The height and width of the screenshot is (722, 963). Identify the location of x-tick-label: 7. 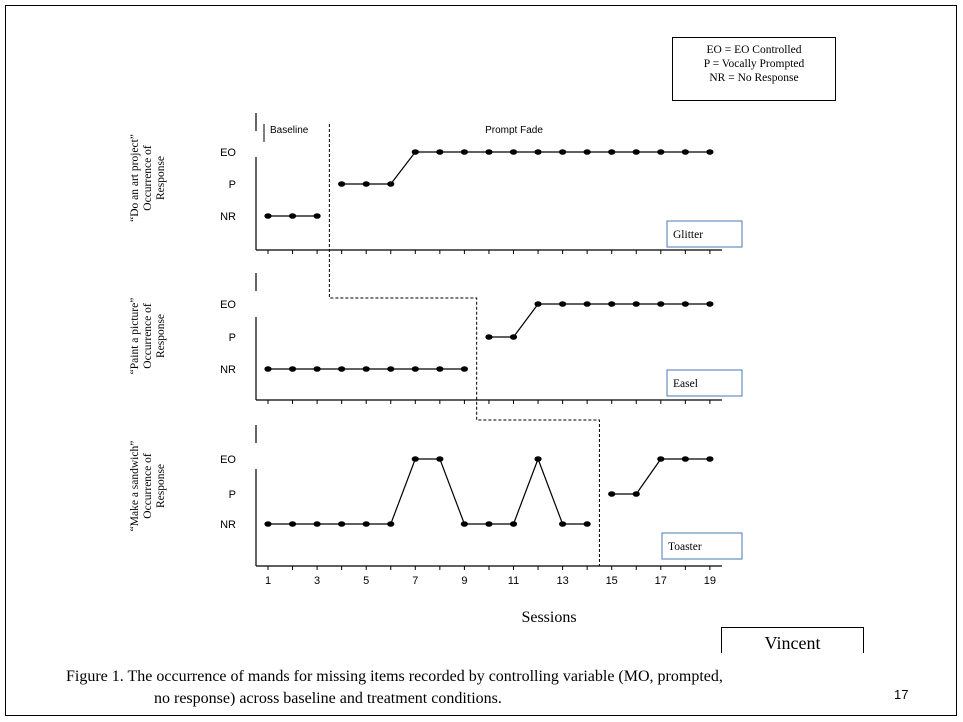
(415, 581).